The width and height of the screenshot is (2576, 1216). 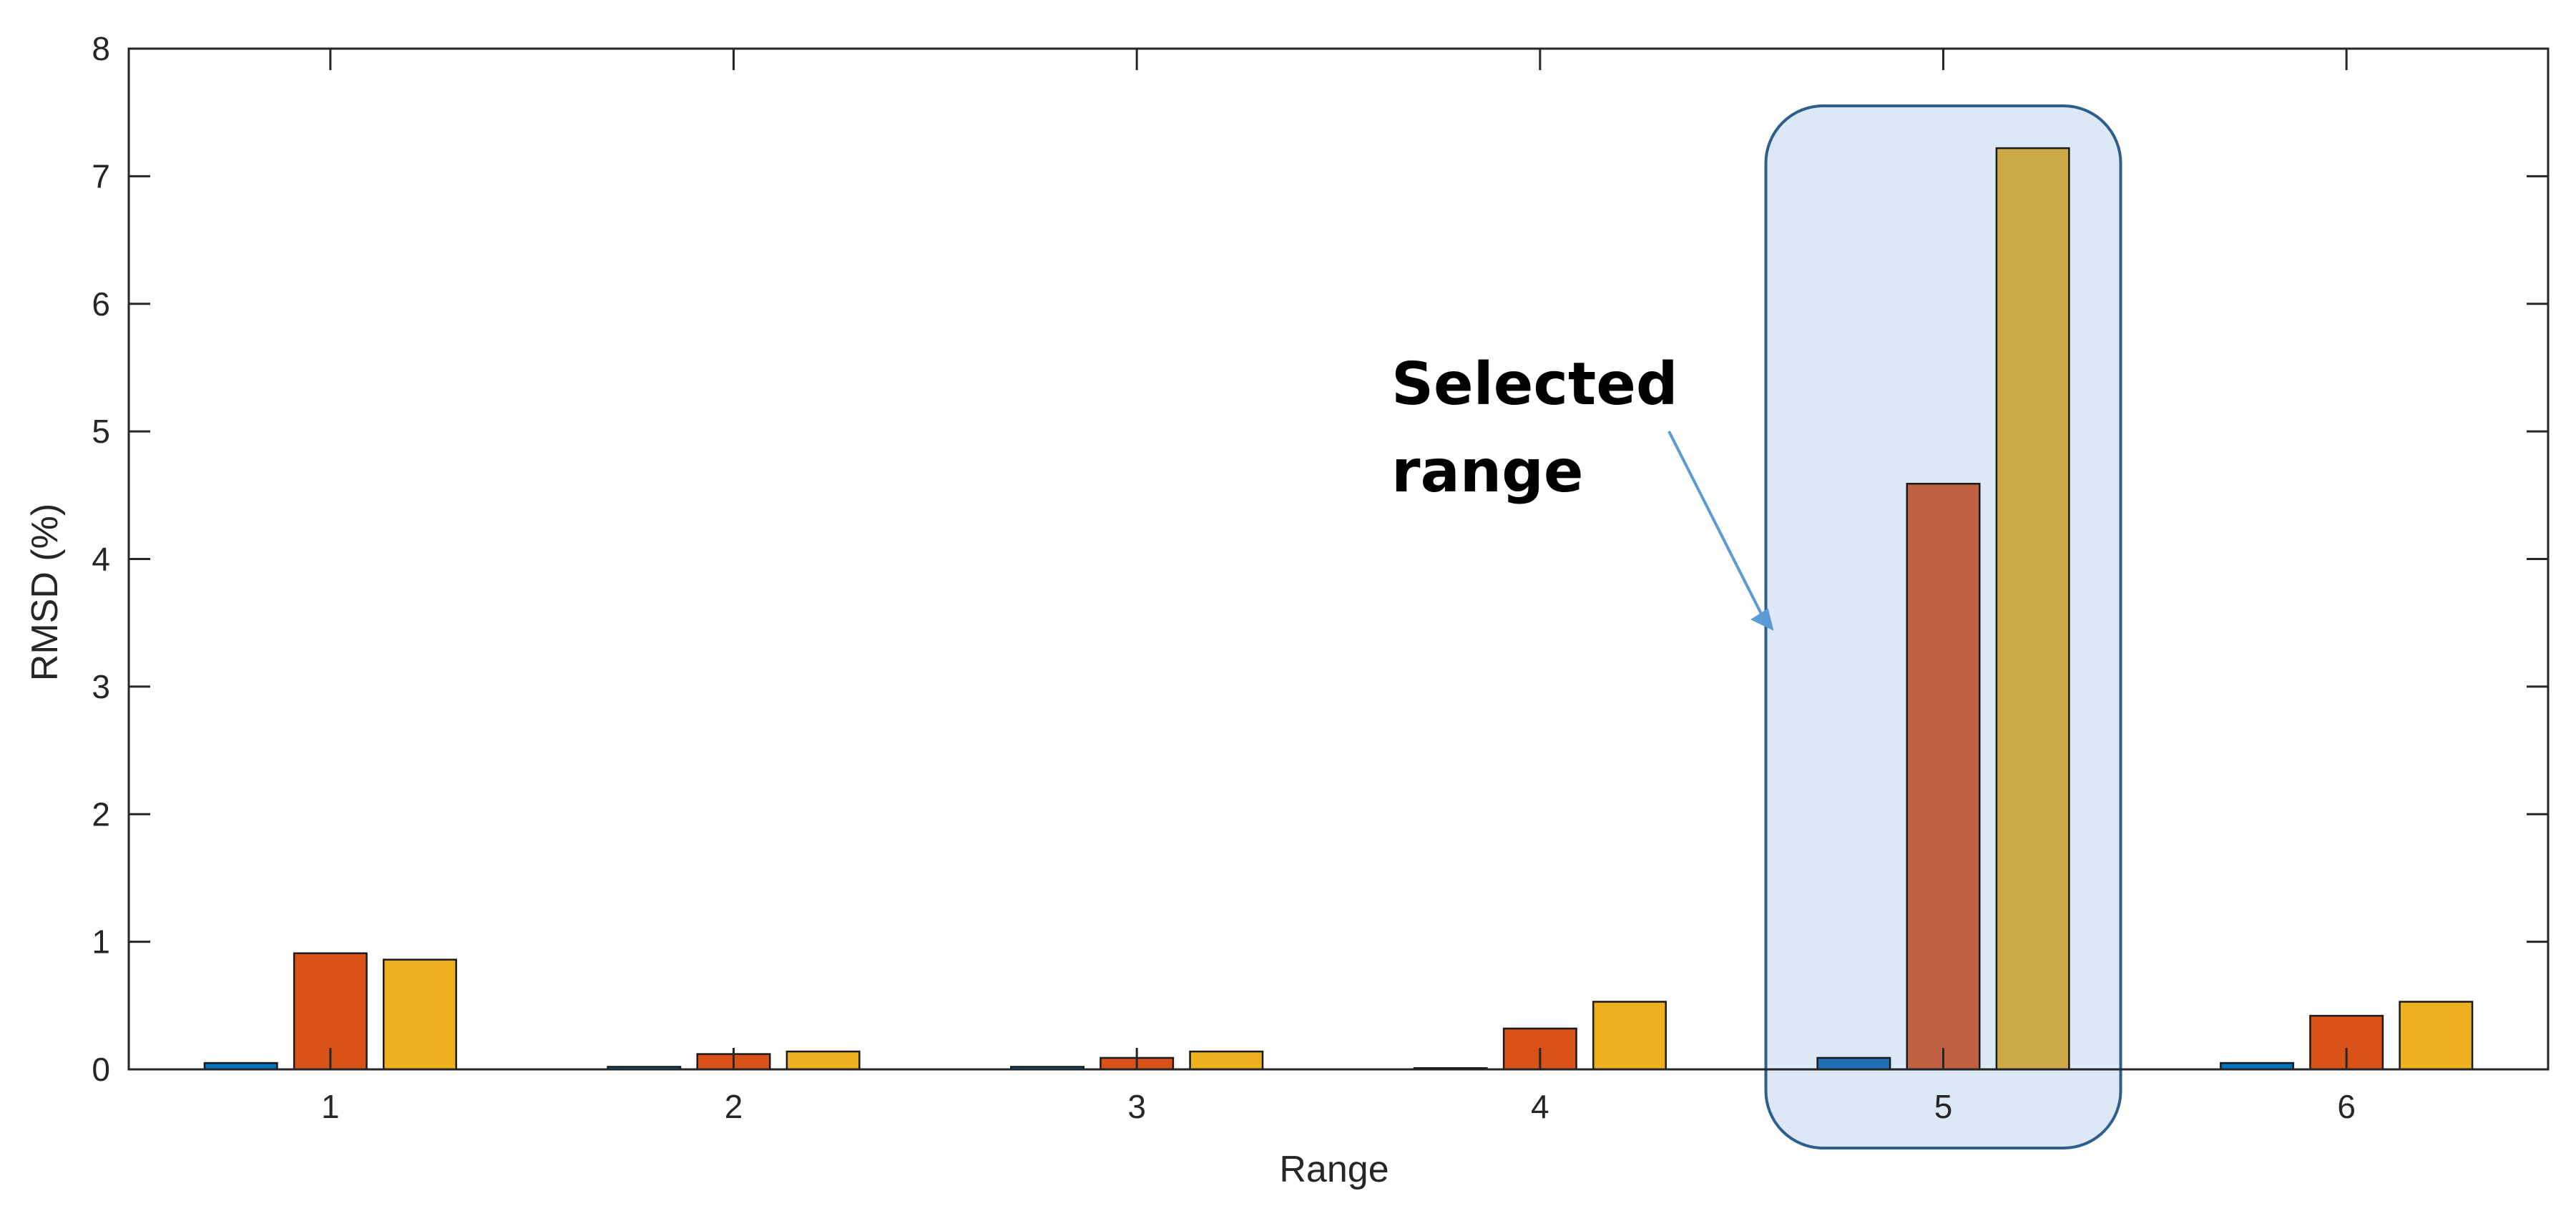 What do you see at coordinates (101, 942) in the screenshot?
I see `y-tick-label-1: 1` at bounding box center [101, 942].